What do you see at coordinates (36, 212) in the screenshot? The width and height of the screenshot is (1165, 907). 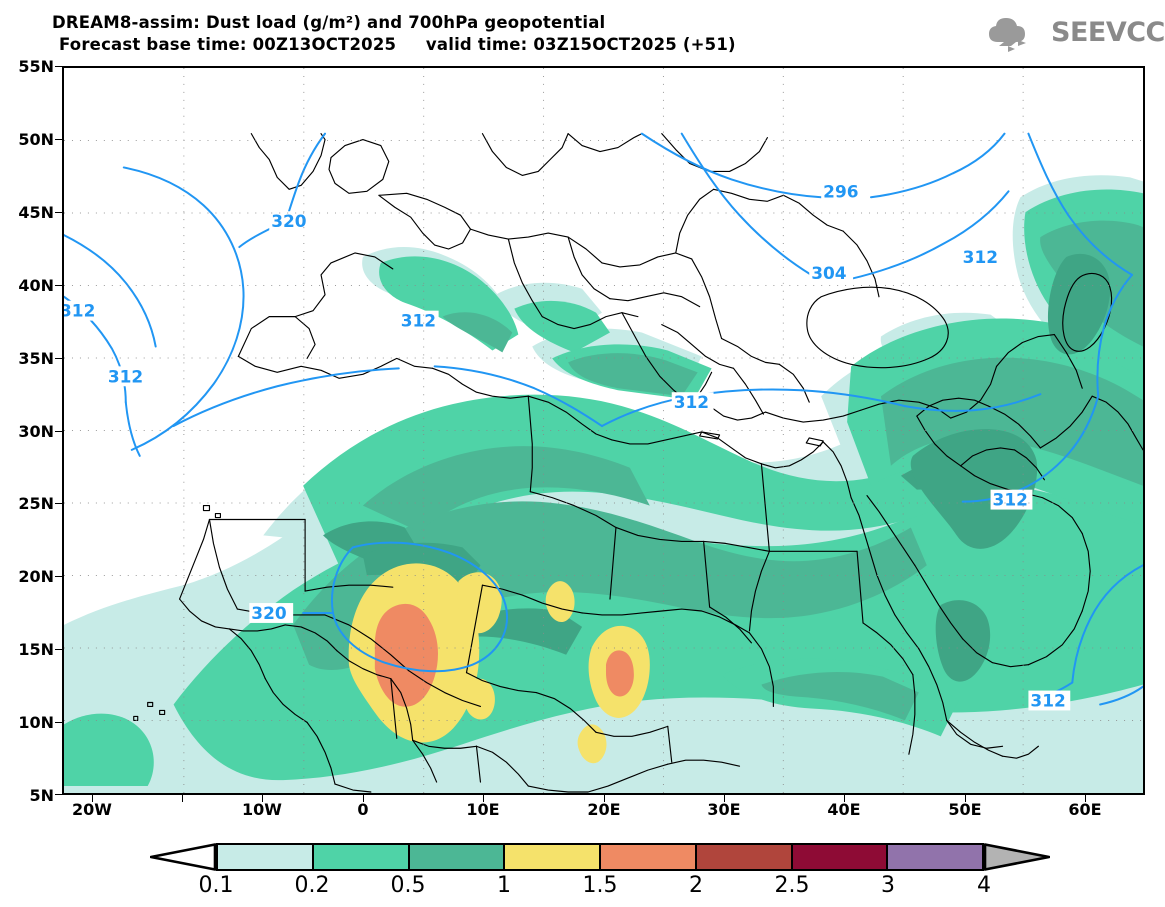 I see `y-tick-label: 45N` at bounding box center [36, 212].